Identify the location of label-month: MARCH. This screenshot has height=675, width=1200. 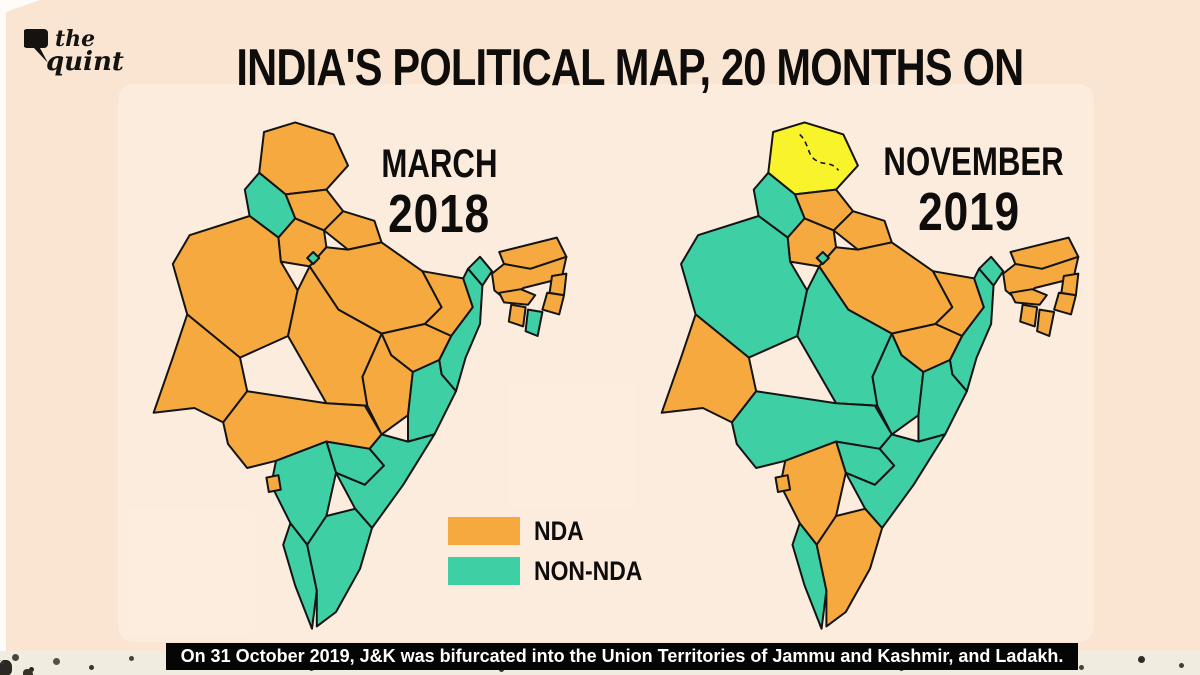
(439, 164).